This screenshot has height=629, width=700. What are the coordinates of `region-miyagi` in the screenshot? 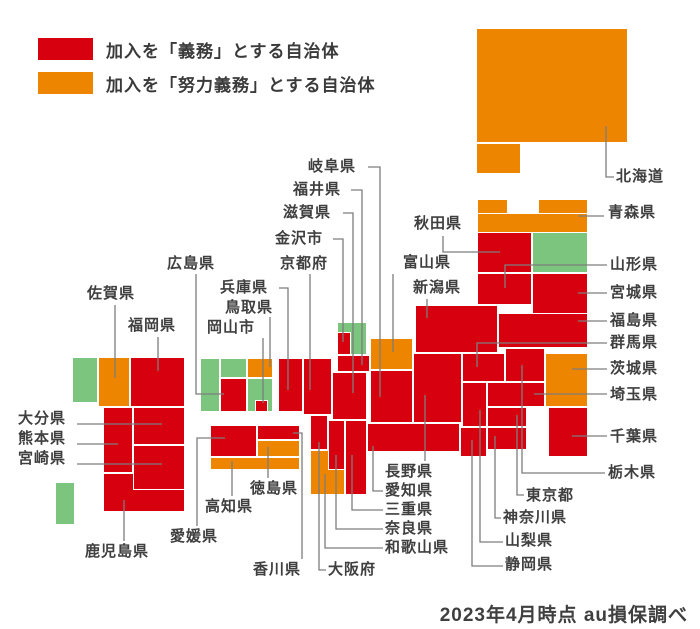 It's located at (560, 294).